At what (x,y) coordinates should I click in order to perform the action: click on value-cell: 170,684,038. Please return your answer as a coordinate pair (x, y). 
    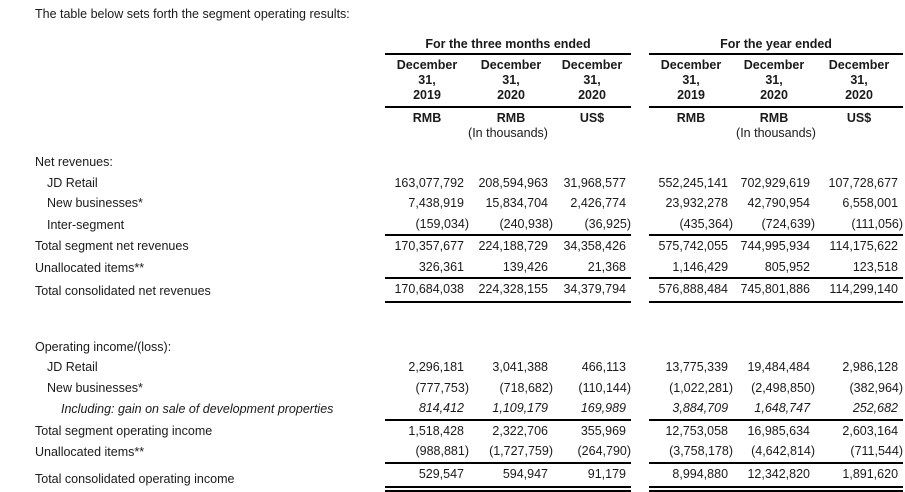
    Looking at the image, I should click on (427, 290).